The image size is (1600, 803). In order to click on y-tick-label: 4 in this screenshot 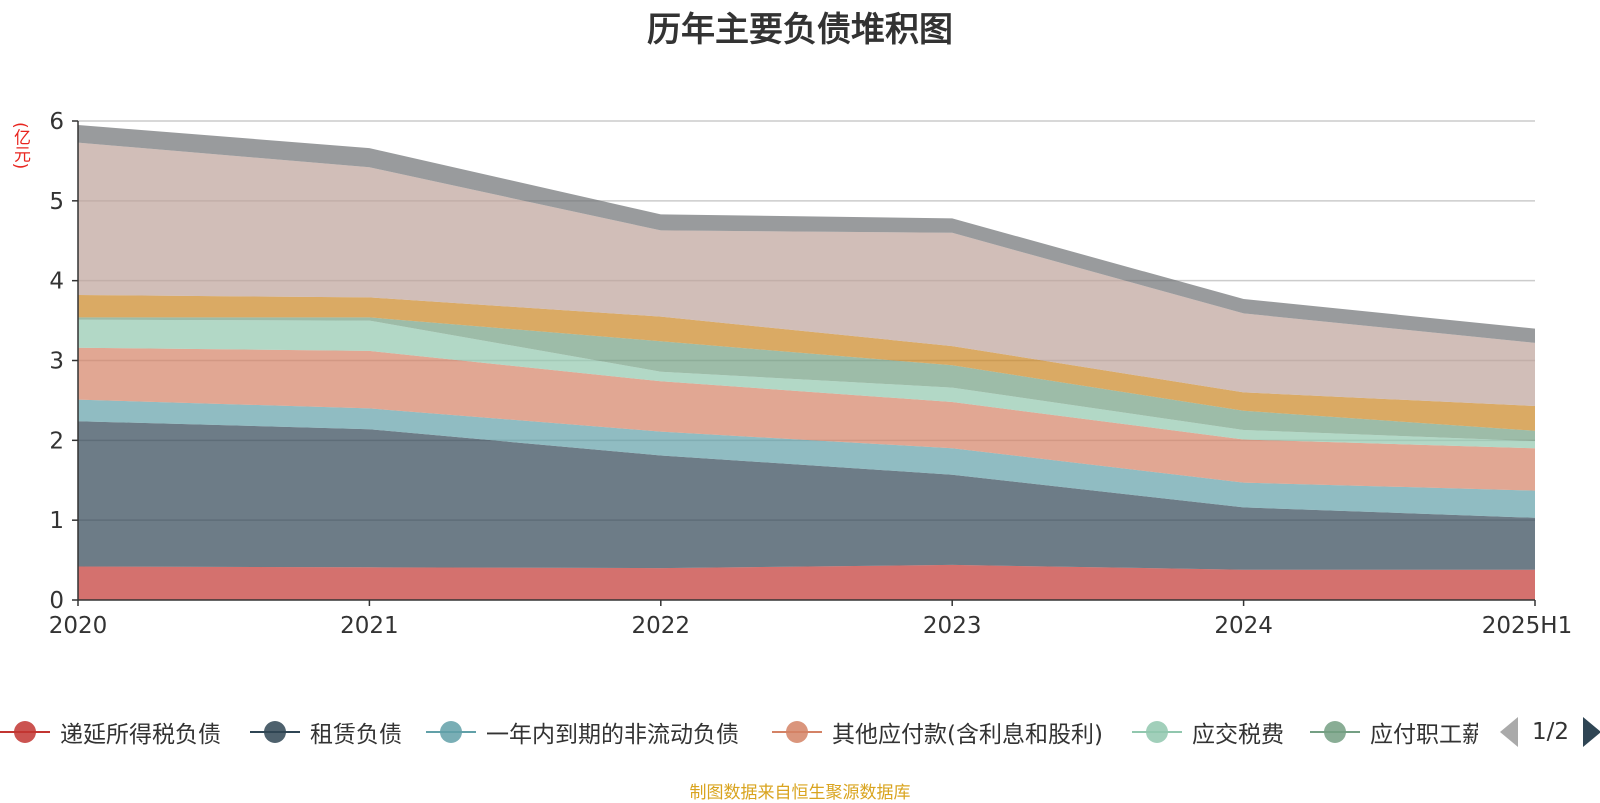, I will do `click(56, 282)`.